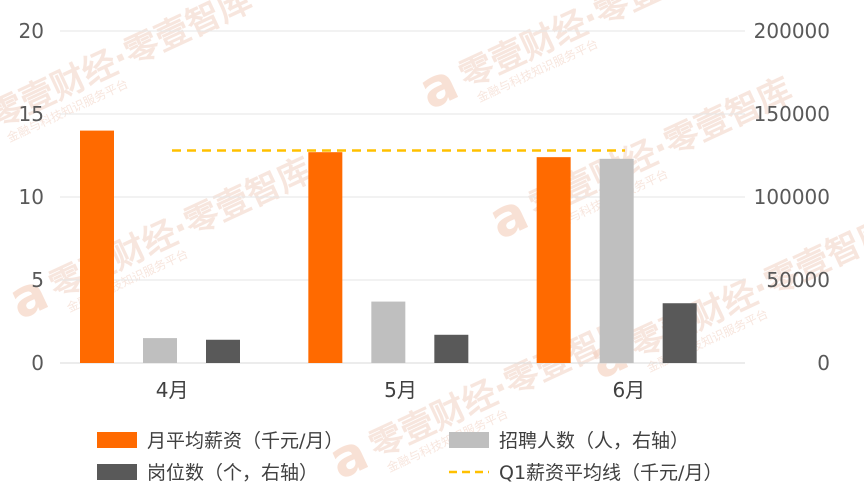  I want to click on y-axis-left: 0 5 10 15 20, so click(31, 197).